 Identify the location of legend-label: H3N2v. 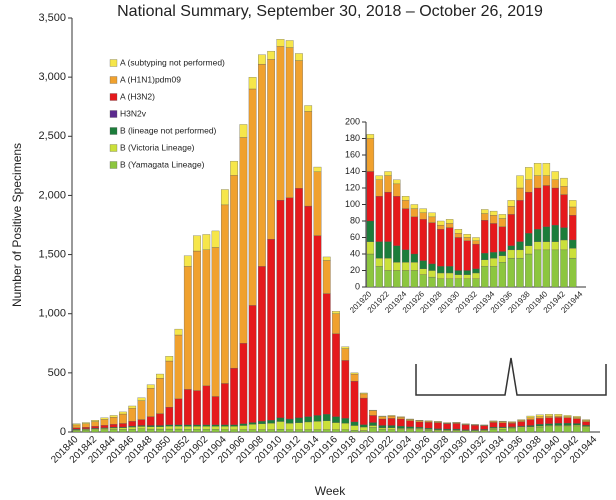
(133, 113).